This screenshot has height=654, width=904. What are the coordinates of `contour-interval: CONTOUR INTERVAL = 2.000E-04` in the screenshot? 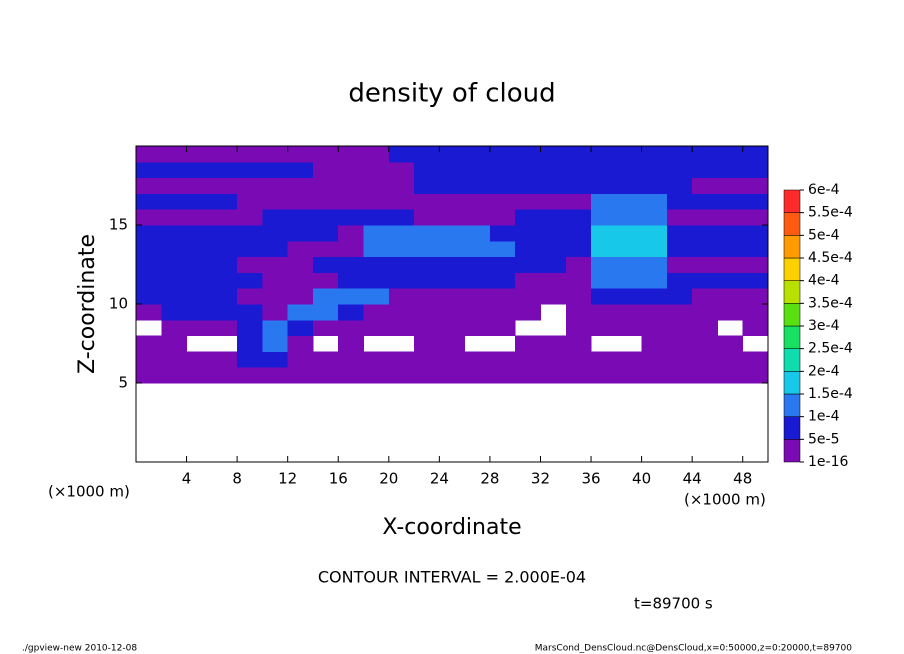 It's located at (452, 577).